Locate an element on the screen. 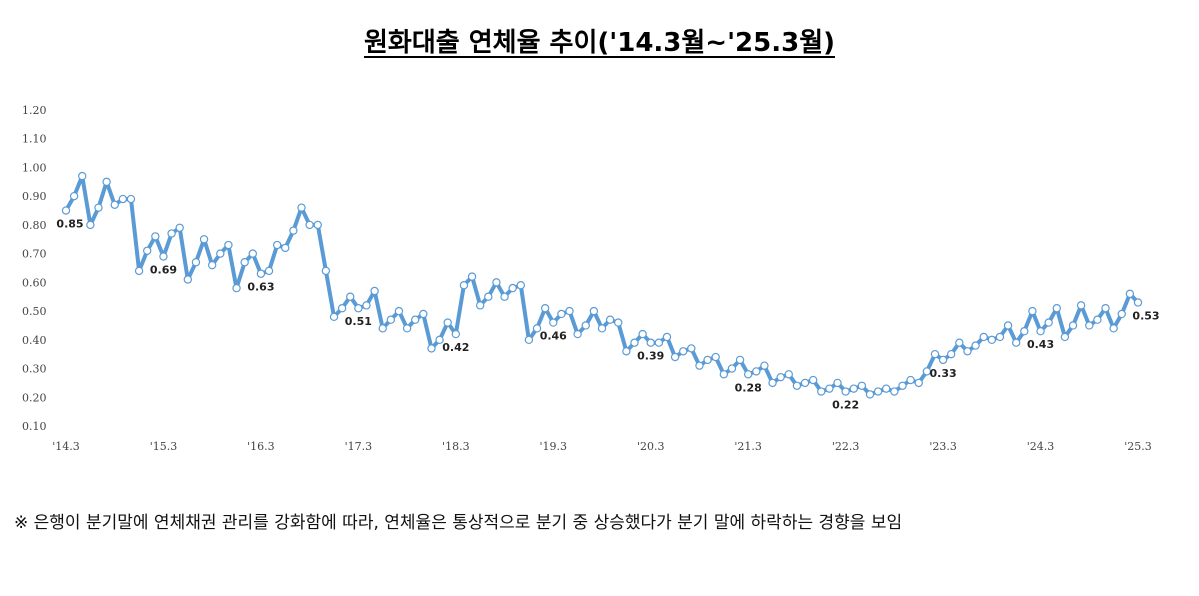 The image size is (1199, 596). x-tick-label: '21.3 is located at coordinates (748, 446).